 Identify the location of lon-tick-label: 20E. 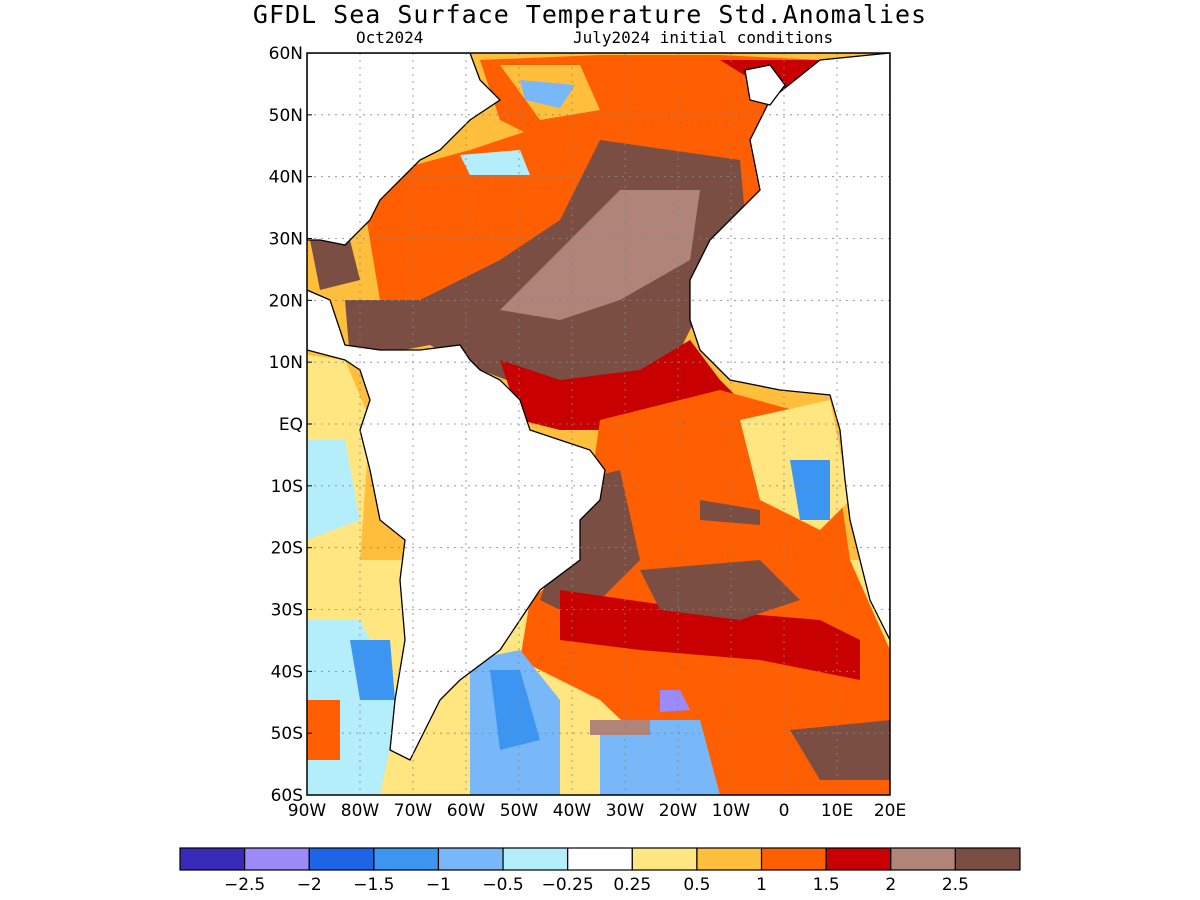
(890, 811).